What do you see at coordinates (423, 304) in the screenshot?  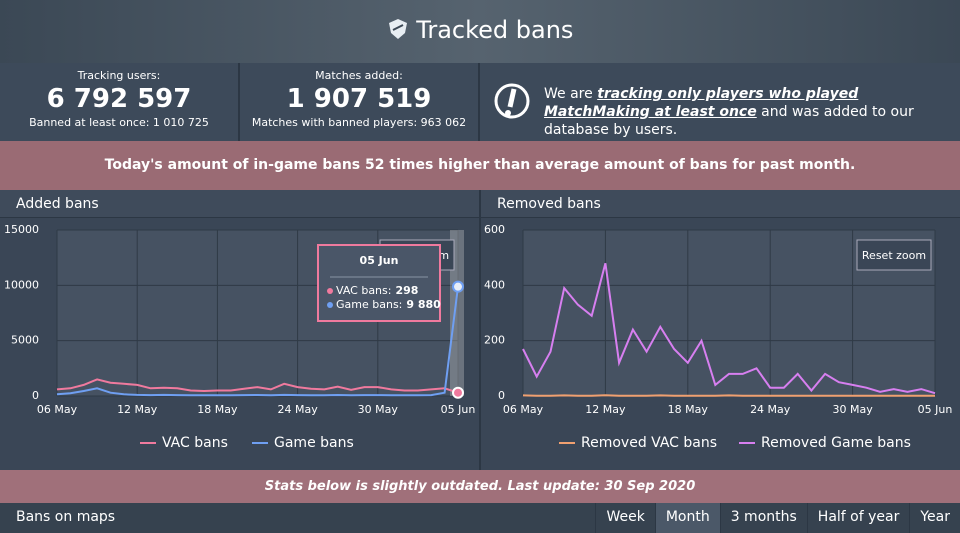 I see `tooltip-value: 9 880` at bounding box center [423, 304].